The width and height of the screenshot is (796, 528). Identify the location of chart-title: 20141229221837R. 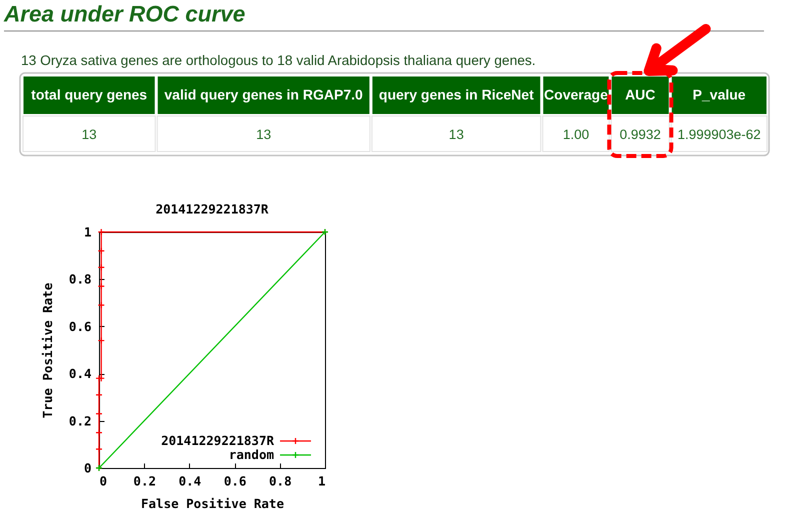
(212, 209).